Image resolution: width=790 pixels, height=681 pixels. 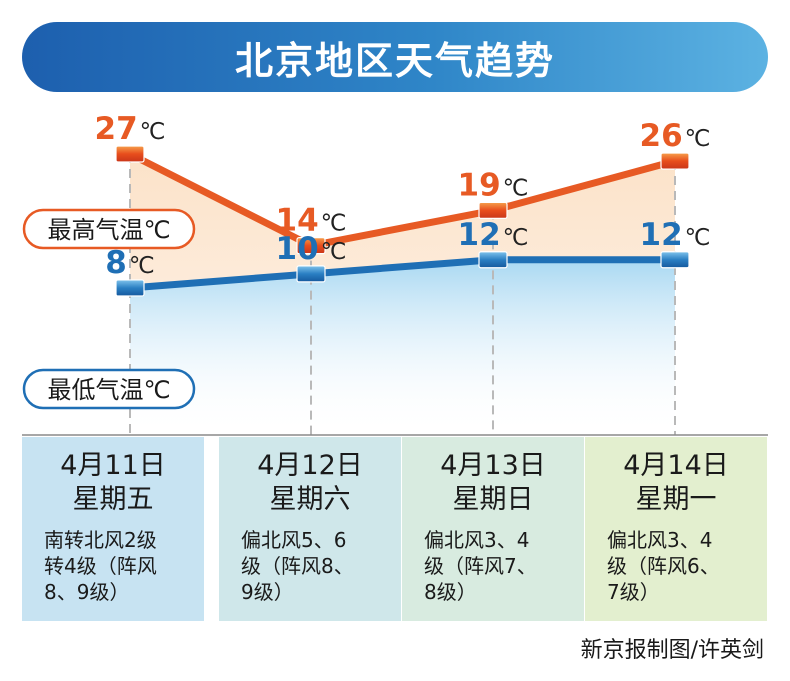 I want to click on day-weekday: 星期日, so click(x=493, y=499).